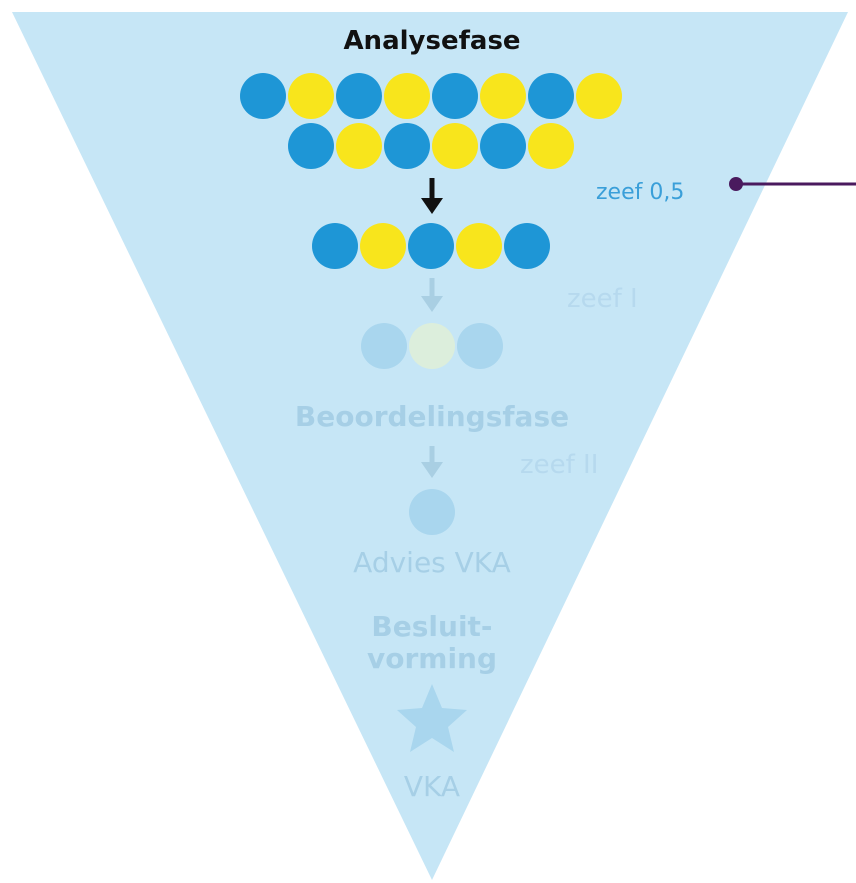  I want to click on sieve-2-label: zeef II, so click(559, 465).